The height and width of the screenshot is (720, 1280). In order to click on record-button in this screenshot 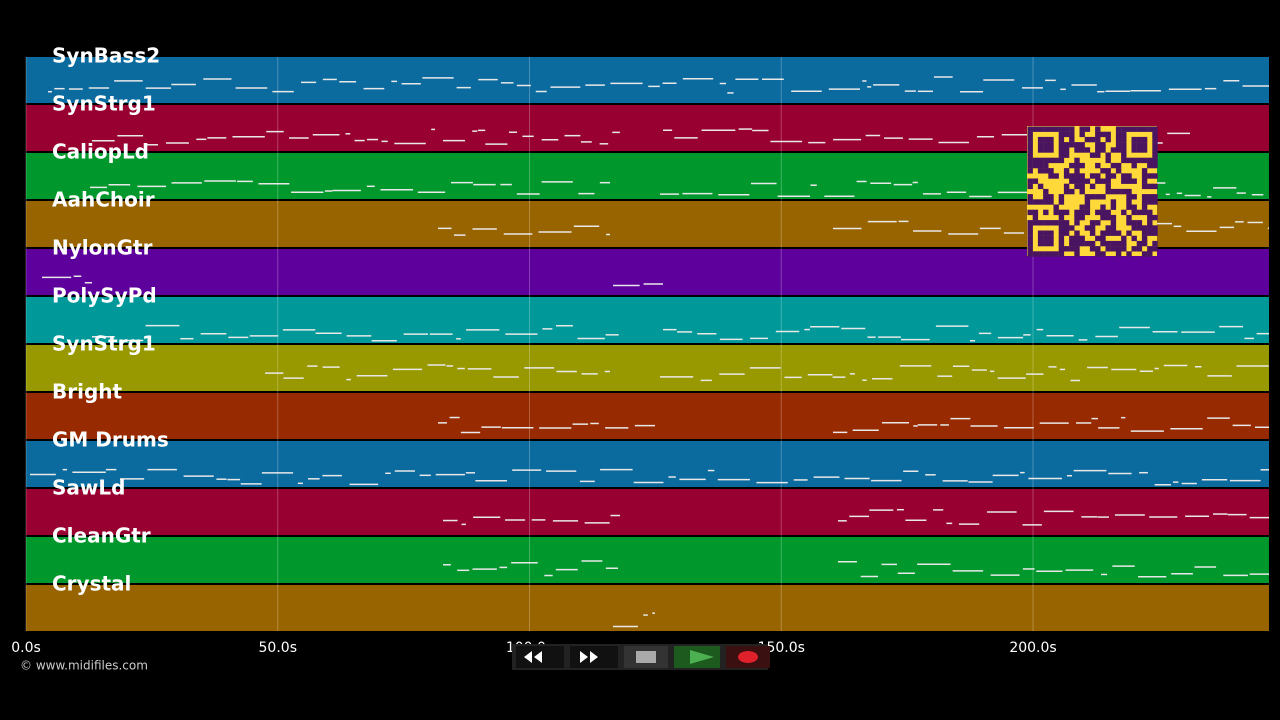, I will do `click(748, 657)`.